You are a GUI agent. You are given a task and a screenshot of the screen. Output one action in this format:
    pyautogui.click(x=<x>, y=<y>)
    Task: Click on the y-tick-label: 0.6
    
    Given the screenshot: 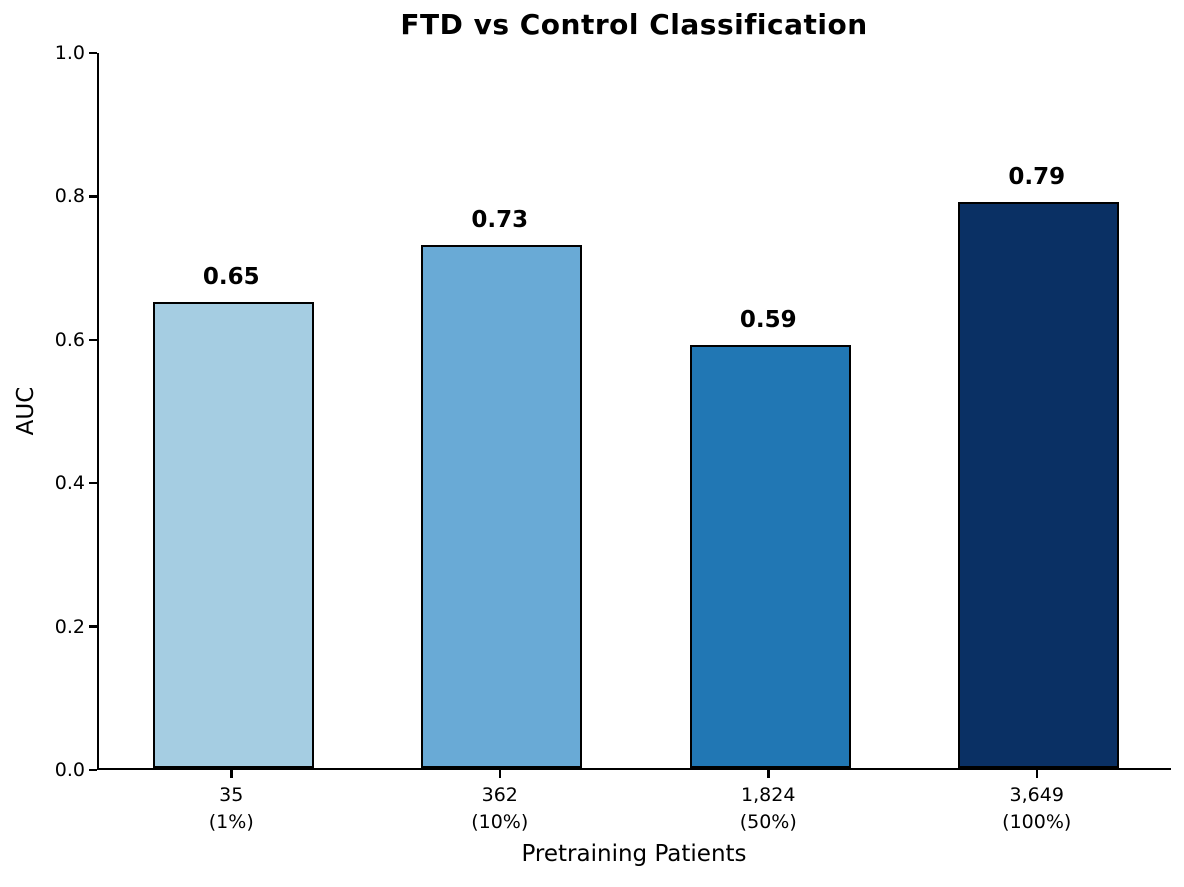 What is the action you would take?
    pyautogui.click(x=69, y=339)
    